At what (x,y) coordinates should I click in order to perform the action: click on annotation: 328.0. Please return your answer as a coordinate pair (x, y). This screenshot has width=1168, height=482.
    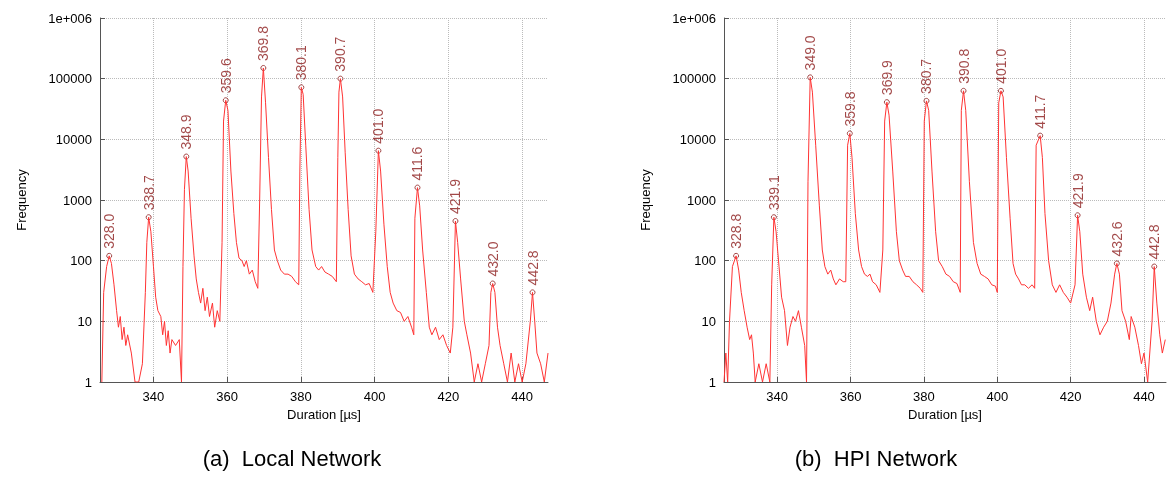
    Looking at the image, I should click on (109, 231).